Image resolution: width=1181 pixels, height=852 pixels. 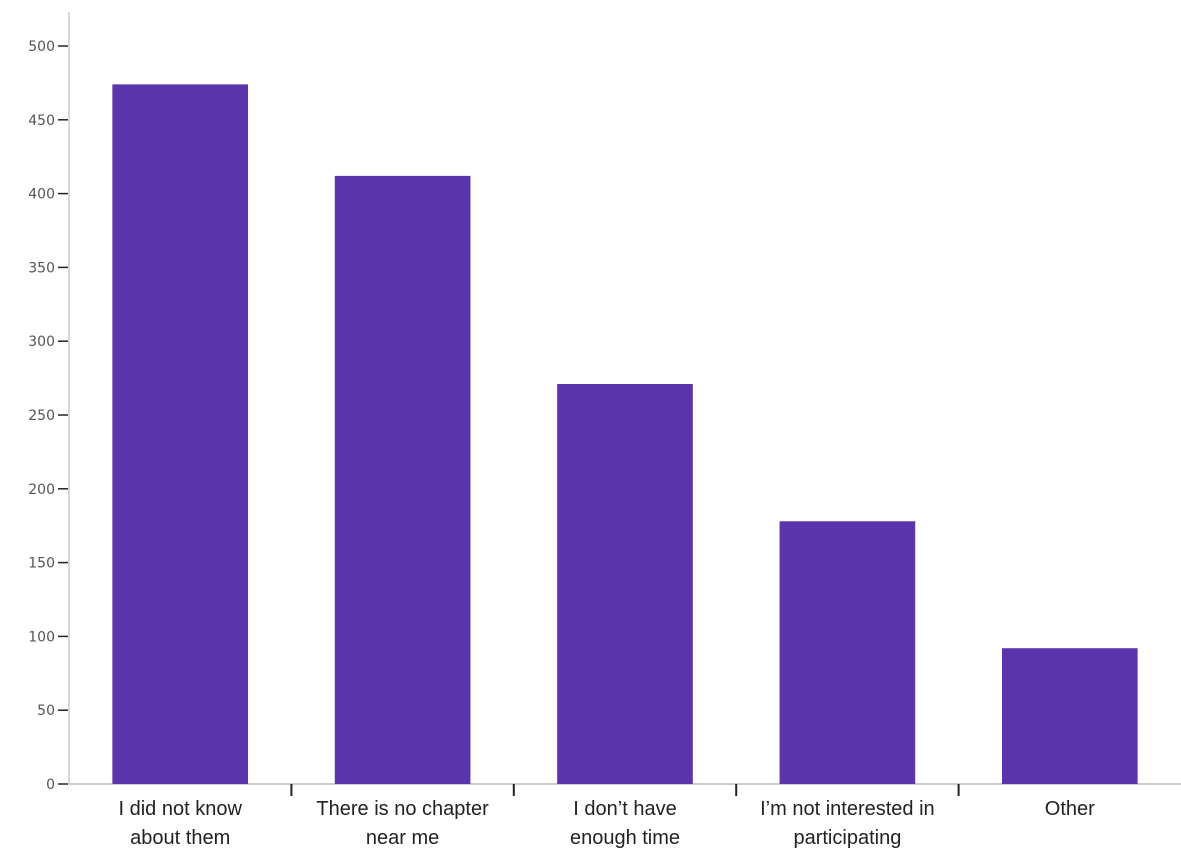 What do you see at coordinates (180, 838) in the screenshot?
I see `x-category-label-line: about them` at bounding box center [180, 838].